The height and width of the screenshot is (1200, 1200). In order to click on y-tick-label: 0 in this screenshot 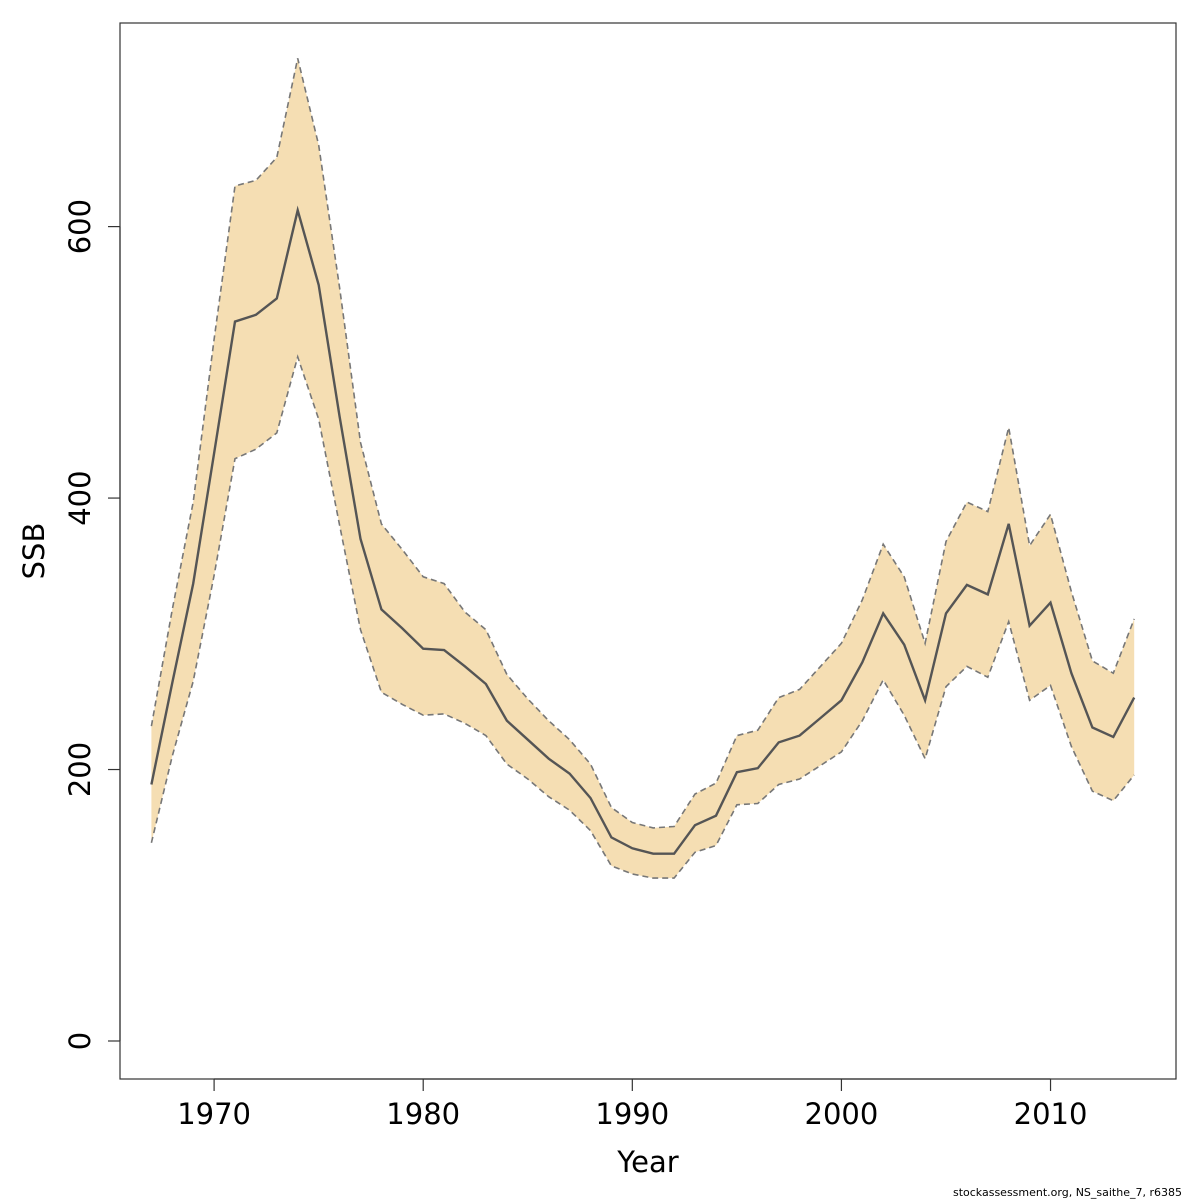, I will do `click(80, 1041)`.